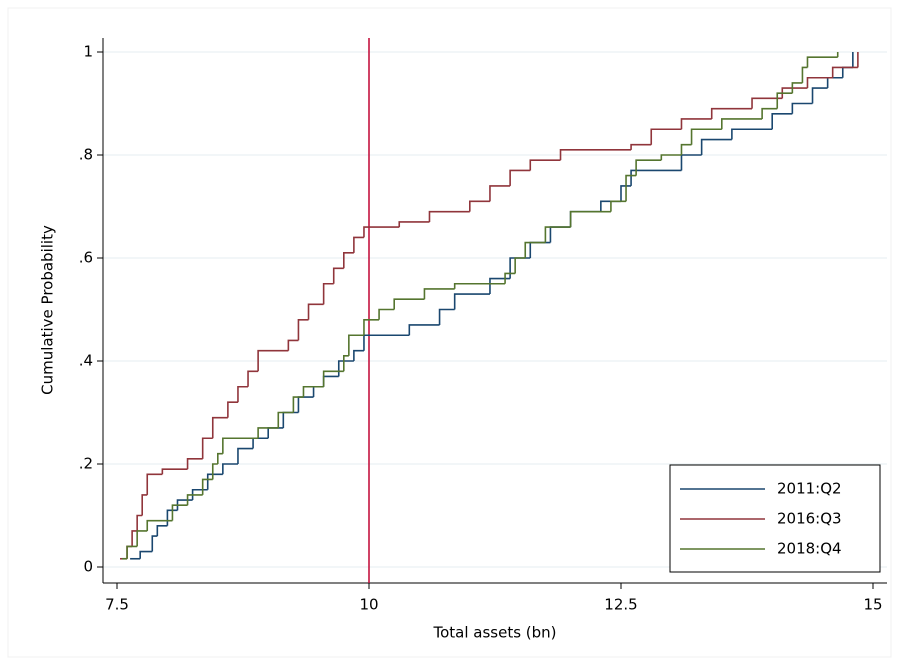 The height and width of the screenshot is (665, 899). I want to click on y-axis-label: Cumulative Probability, so click(48, 310).